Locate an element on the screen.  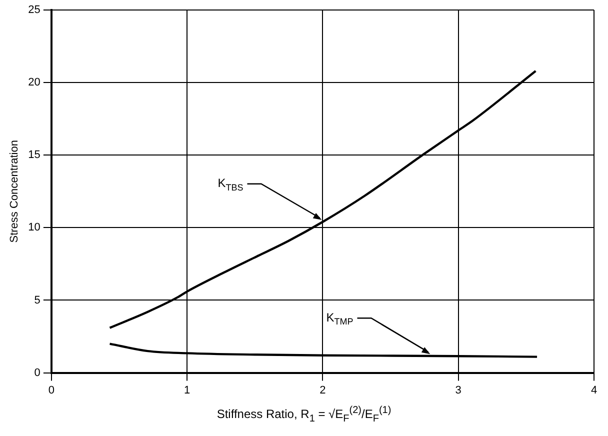
x-tick-label: 2 is located at coordinates (323, 390).